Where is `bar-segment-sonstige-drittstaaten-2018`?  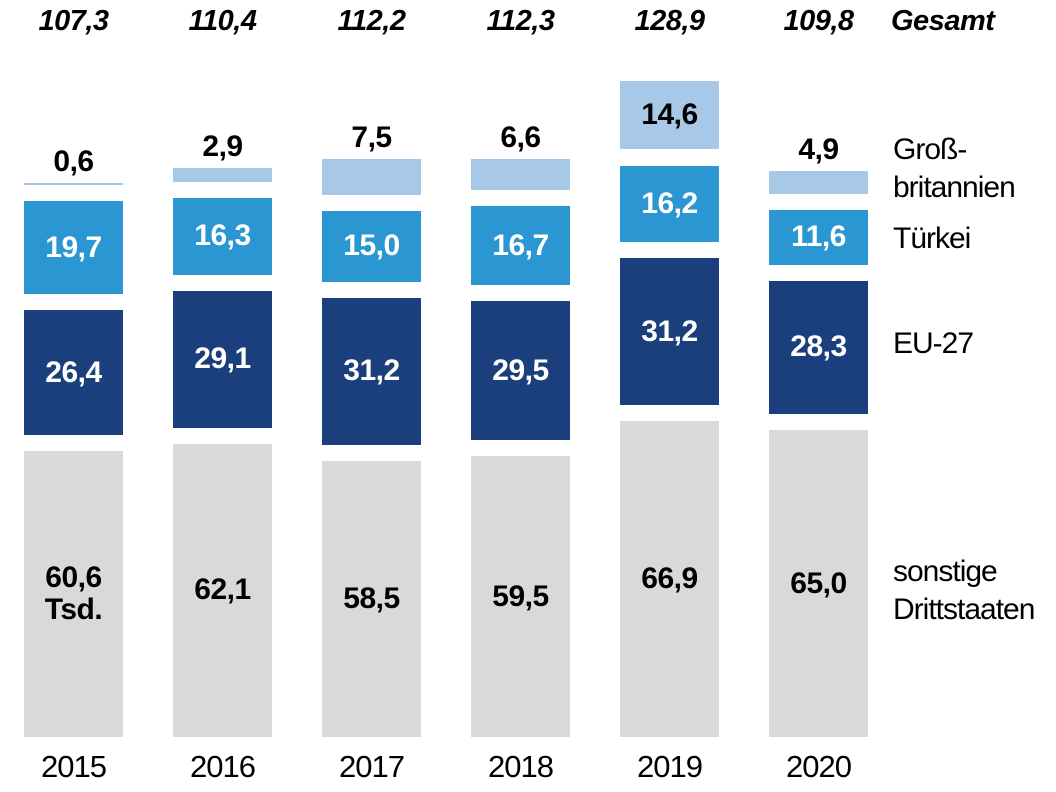 bar-segment-sonstige-drittstaaten-2018 is located at coordinates (520, 596).